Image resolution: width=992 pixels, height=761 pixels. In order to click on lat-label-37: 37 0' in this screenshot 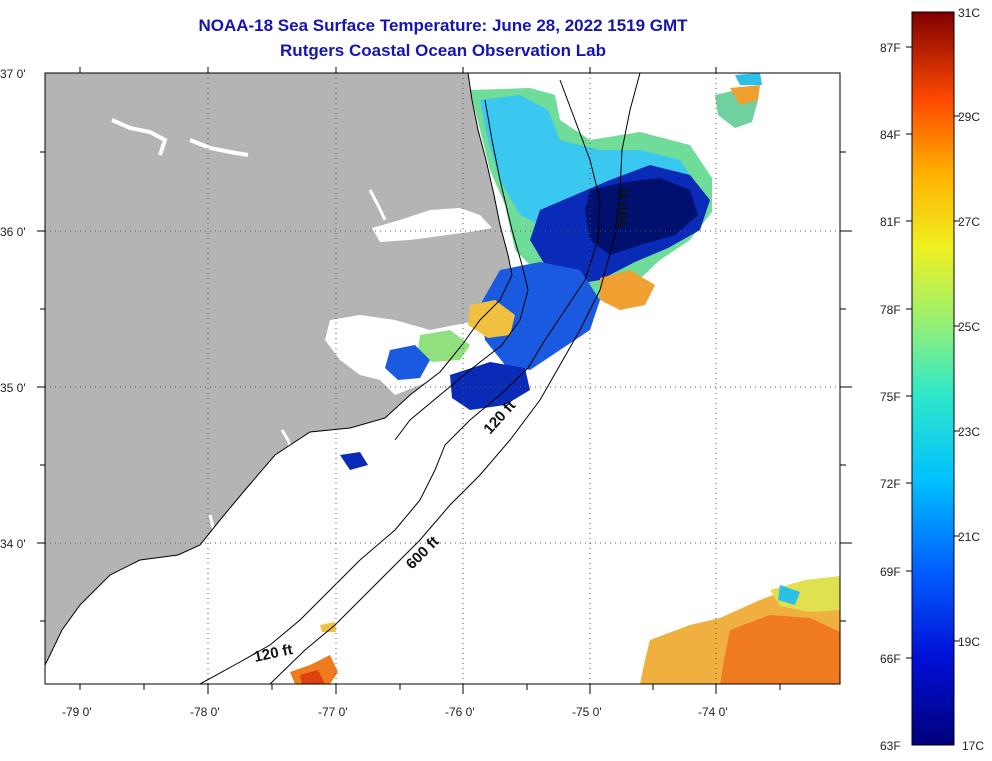, I will do `click(13, 74)`.